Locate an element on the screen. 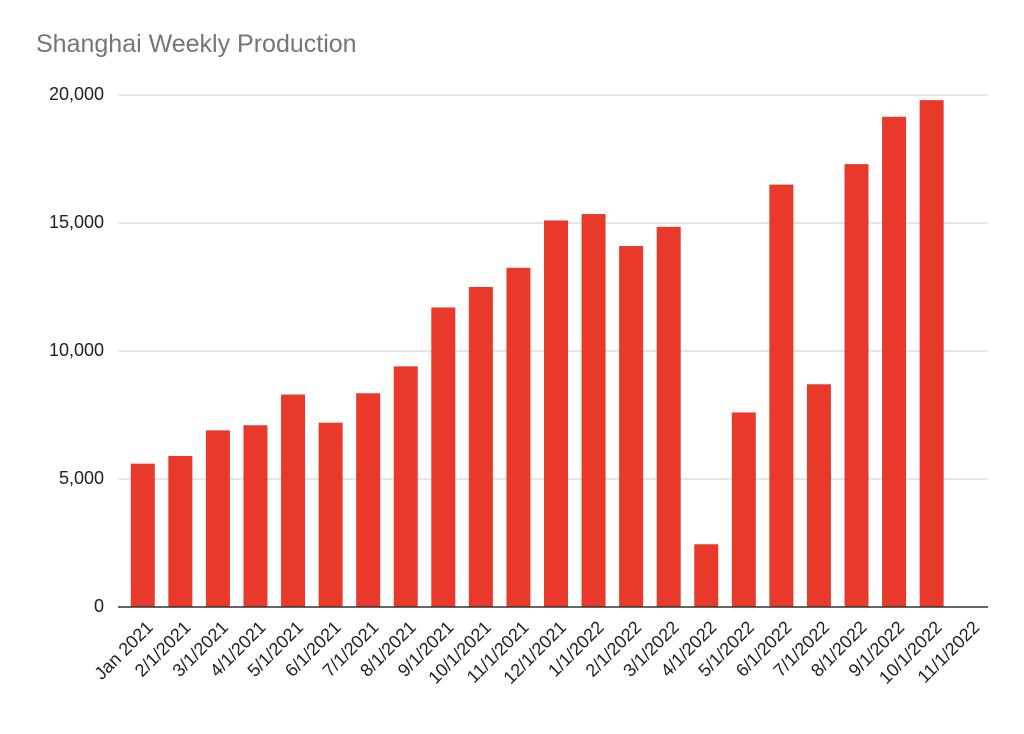 This screenshot has width=1024, height=734. y-tick-label: 10,000 is located at coordinates (76, 350).